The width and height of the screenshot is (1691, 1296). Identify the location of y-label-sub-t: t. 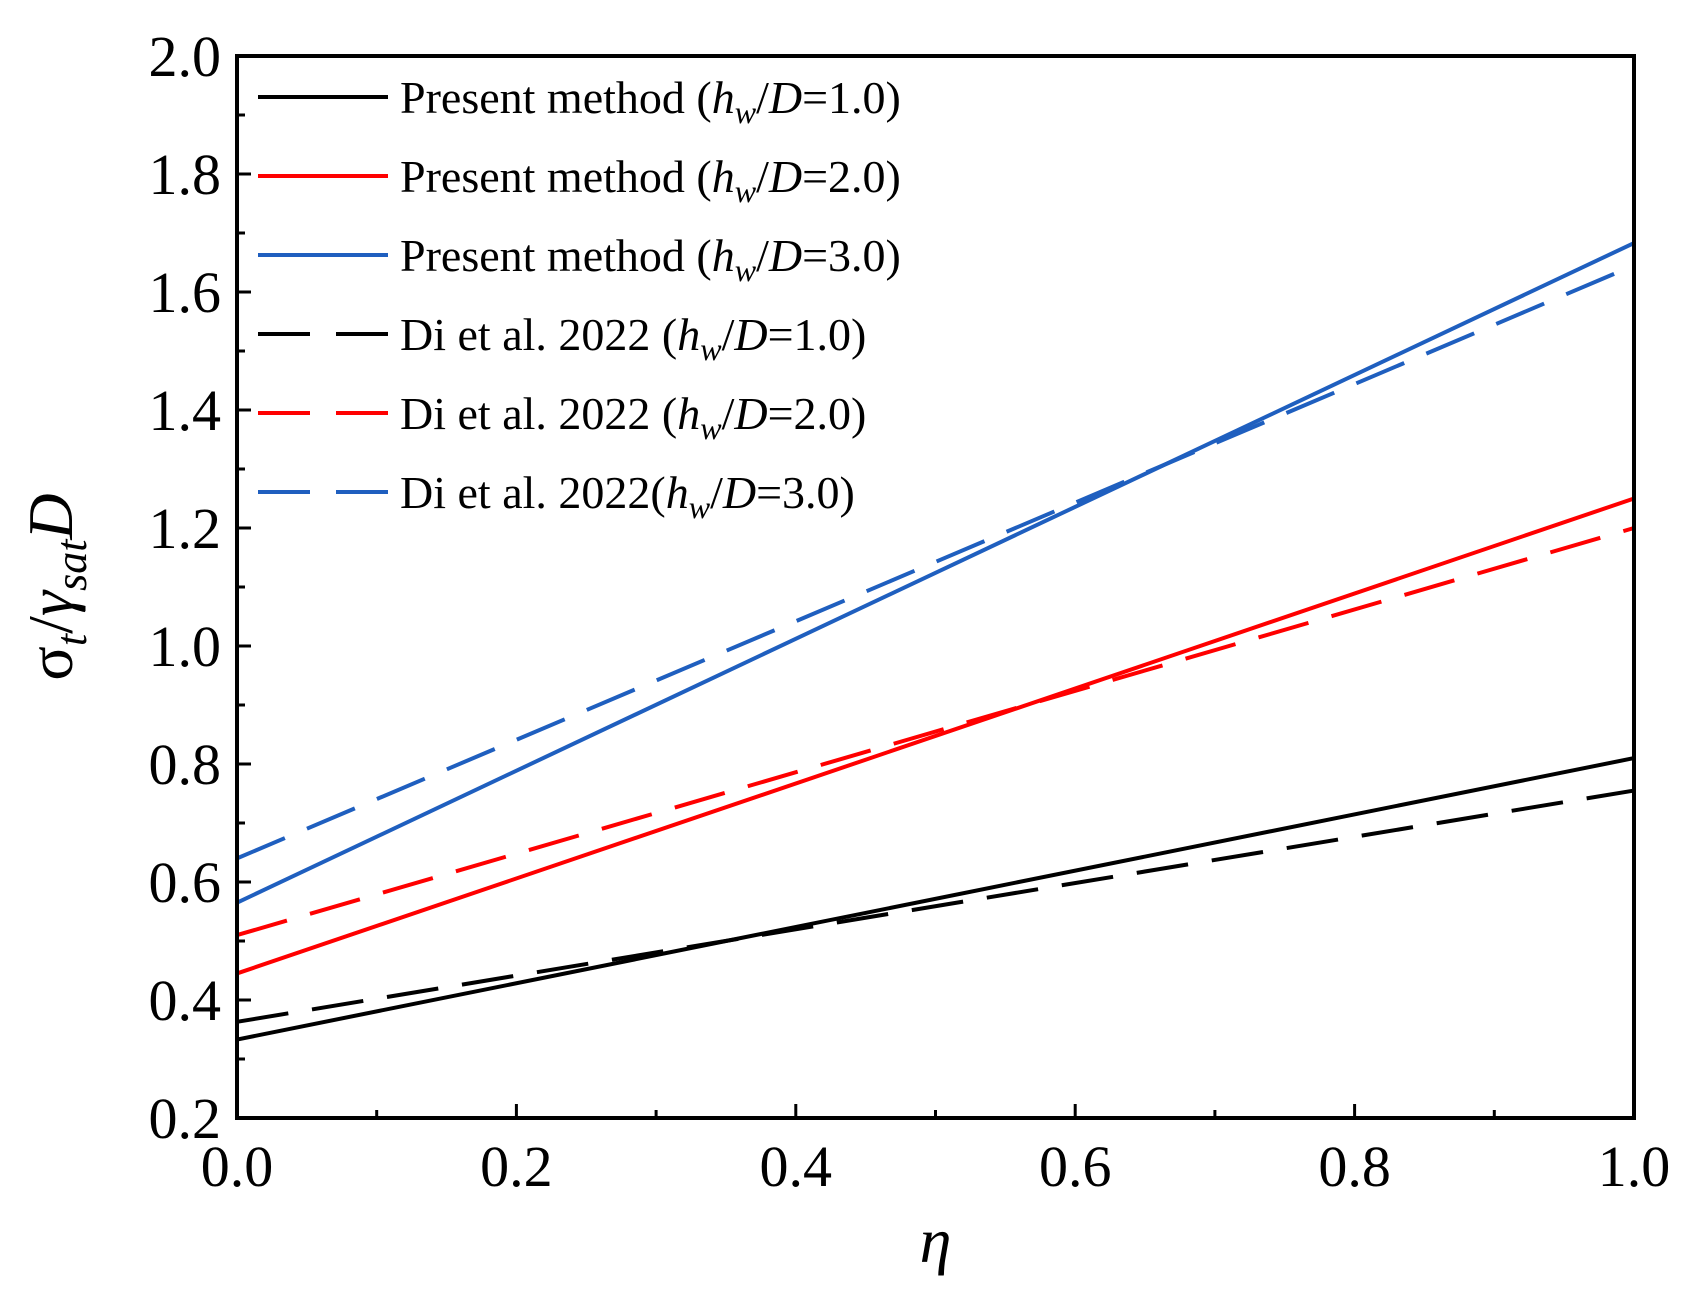
(71, 639).